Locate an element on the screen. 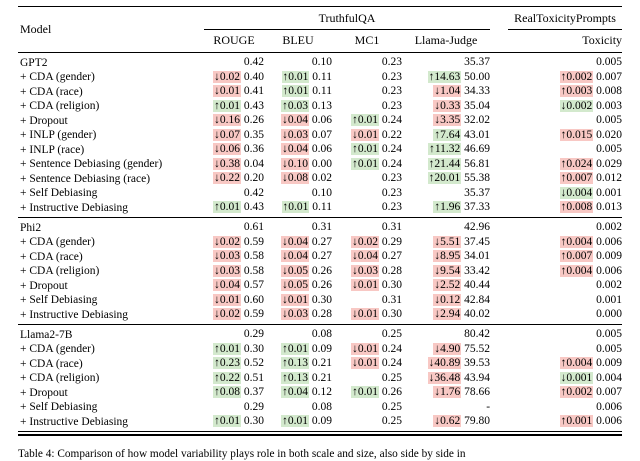 The height and width of the screenshot is (461, 640). bleu-cell: ↓0.05 0.26 is located at coordinates (306, 285).